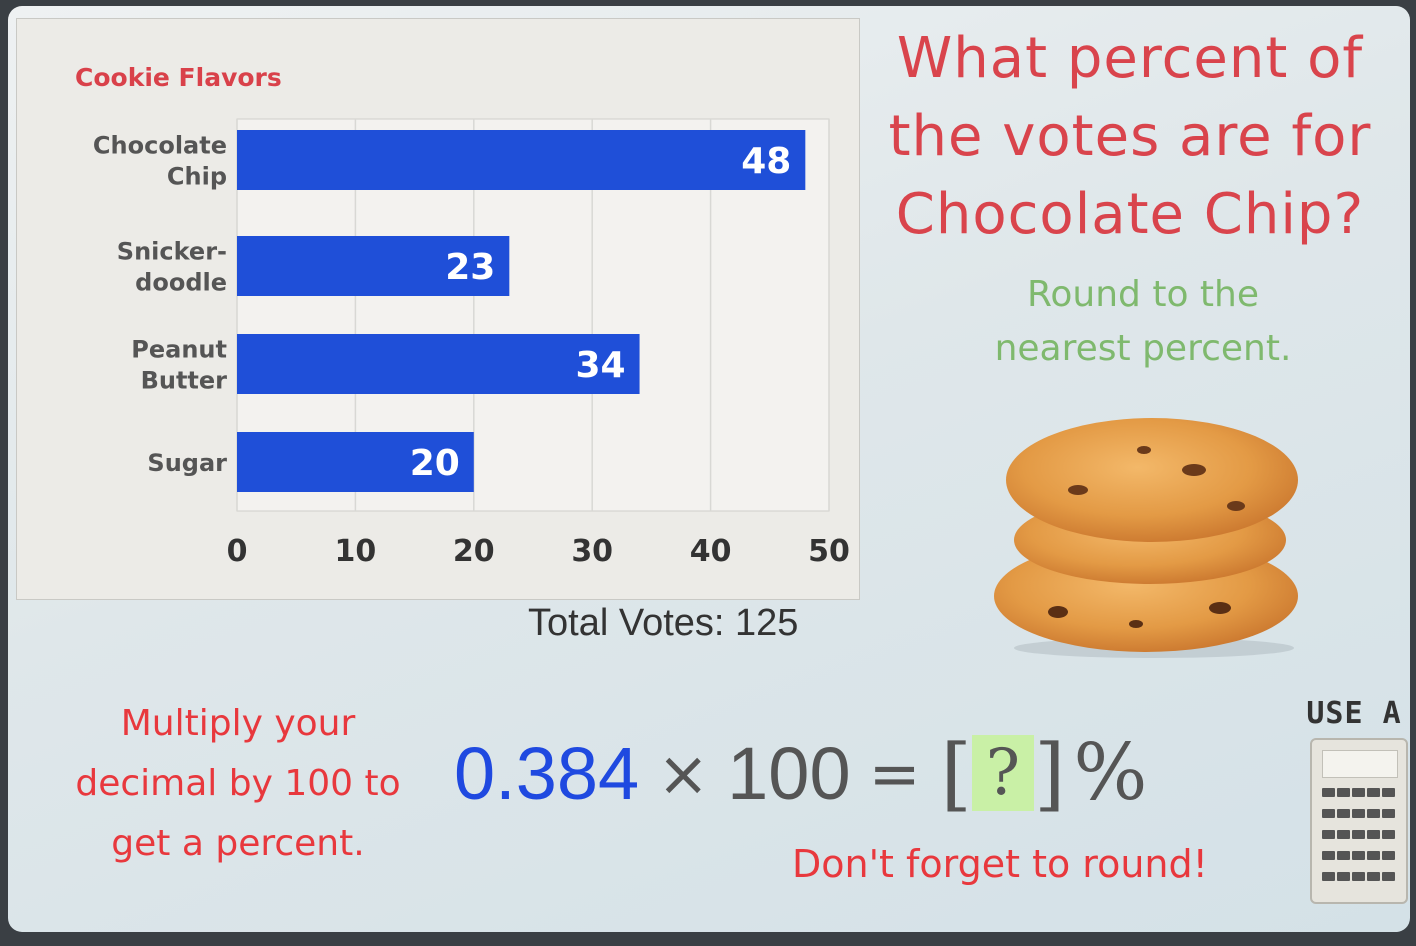 This screenshot has width=1416, height=946. Describe the element at coordinates (1050, 773) in the screenshot. I see `close-bracket: ]` at that location.